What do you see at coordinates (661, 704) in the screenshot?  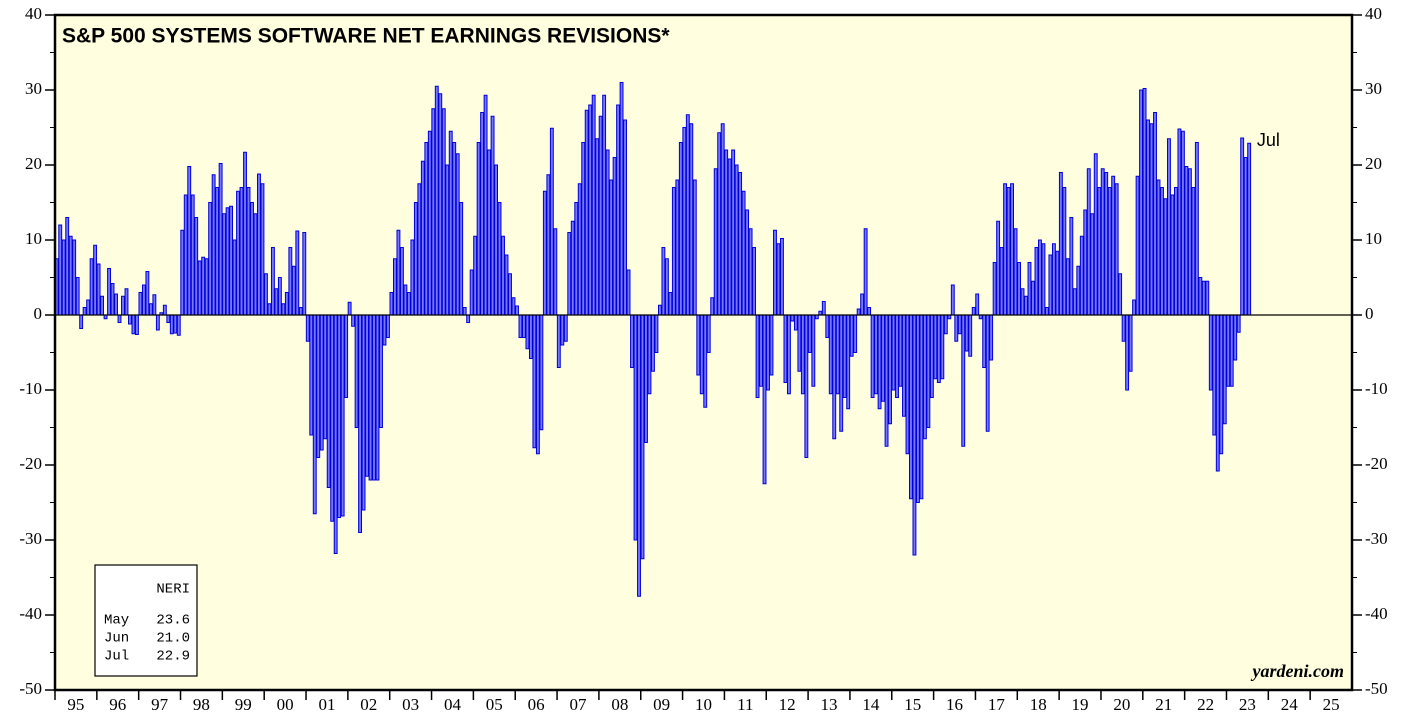 I see `x-tick-label: 09` at bounding box center [661, 704].